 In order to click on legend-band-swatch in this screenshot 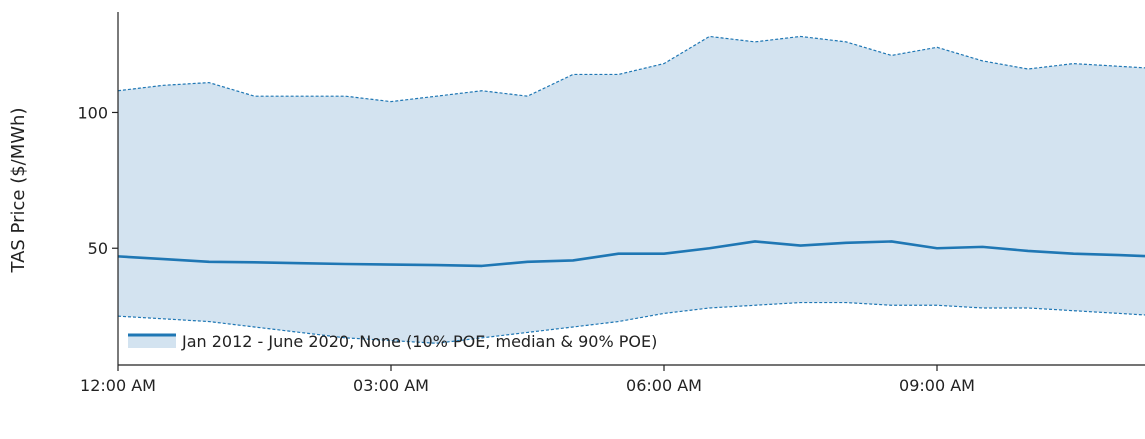, I will do `click(152, 341)`.